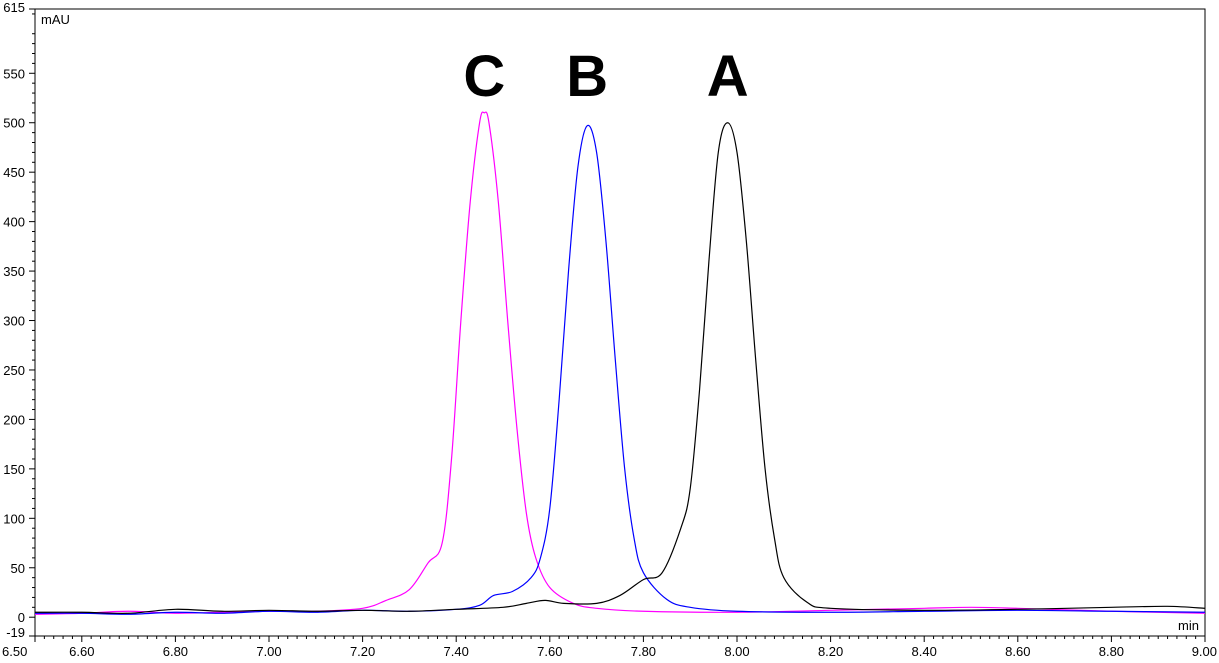 This screenshot has width=1219, height=663. I want to click on x-tick-label: 7.20, so click(362, 651).